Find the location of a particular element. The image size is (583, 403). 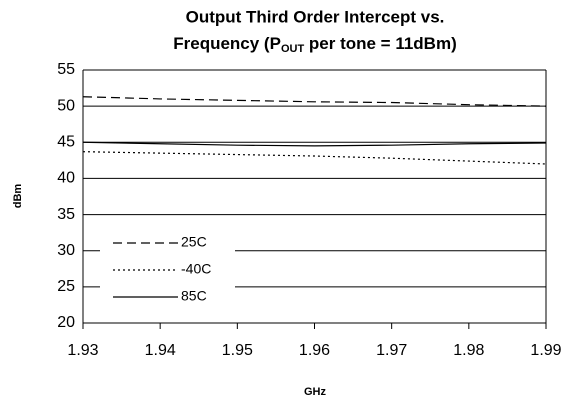

x-tick-label: 1.99 is located at coordinates (545, 350).